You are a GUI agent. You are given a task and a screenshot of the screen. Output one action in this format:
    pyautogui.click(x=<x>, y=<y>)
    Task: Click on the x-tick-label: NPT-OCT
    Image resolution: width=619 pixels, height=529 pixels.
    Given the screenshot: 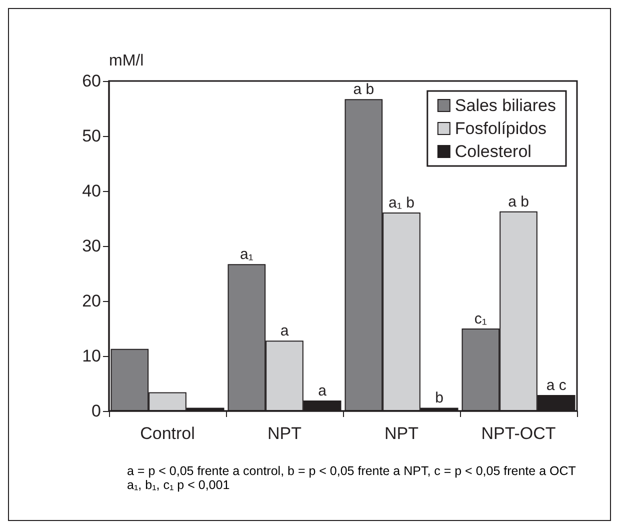 What is the action you would take?
    pyautogui.click(x=518, y=433)
    